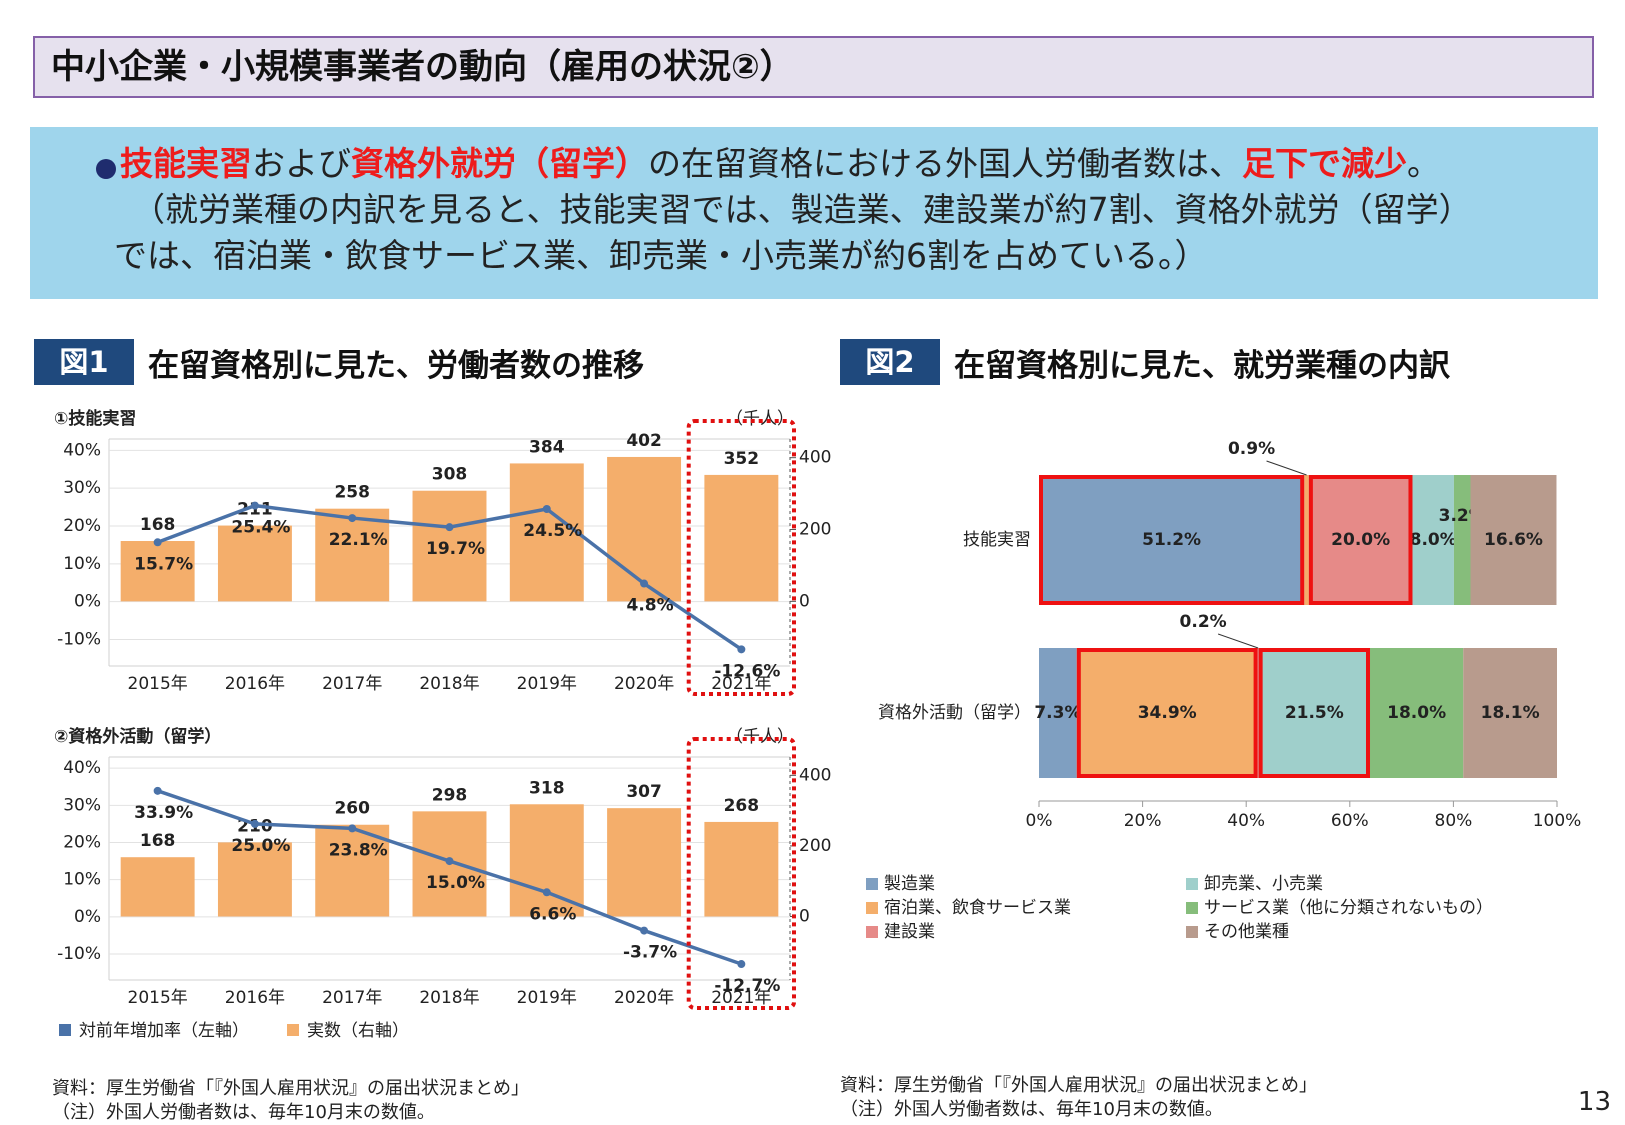 This screenshot has width=1625, height=1125. I want to click on x-tick-label: 80%, so click(1454, 821).